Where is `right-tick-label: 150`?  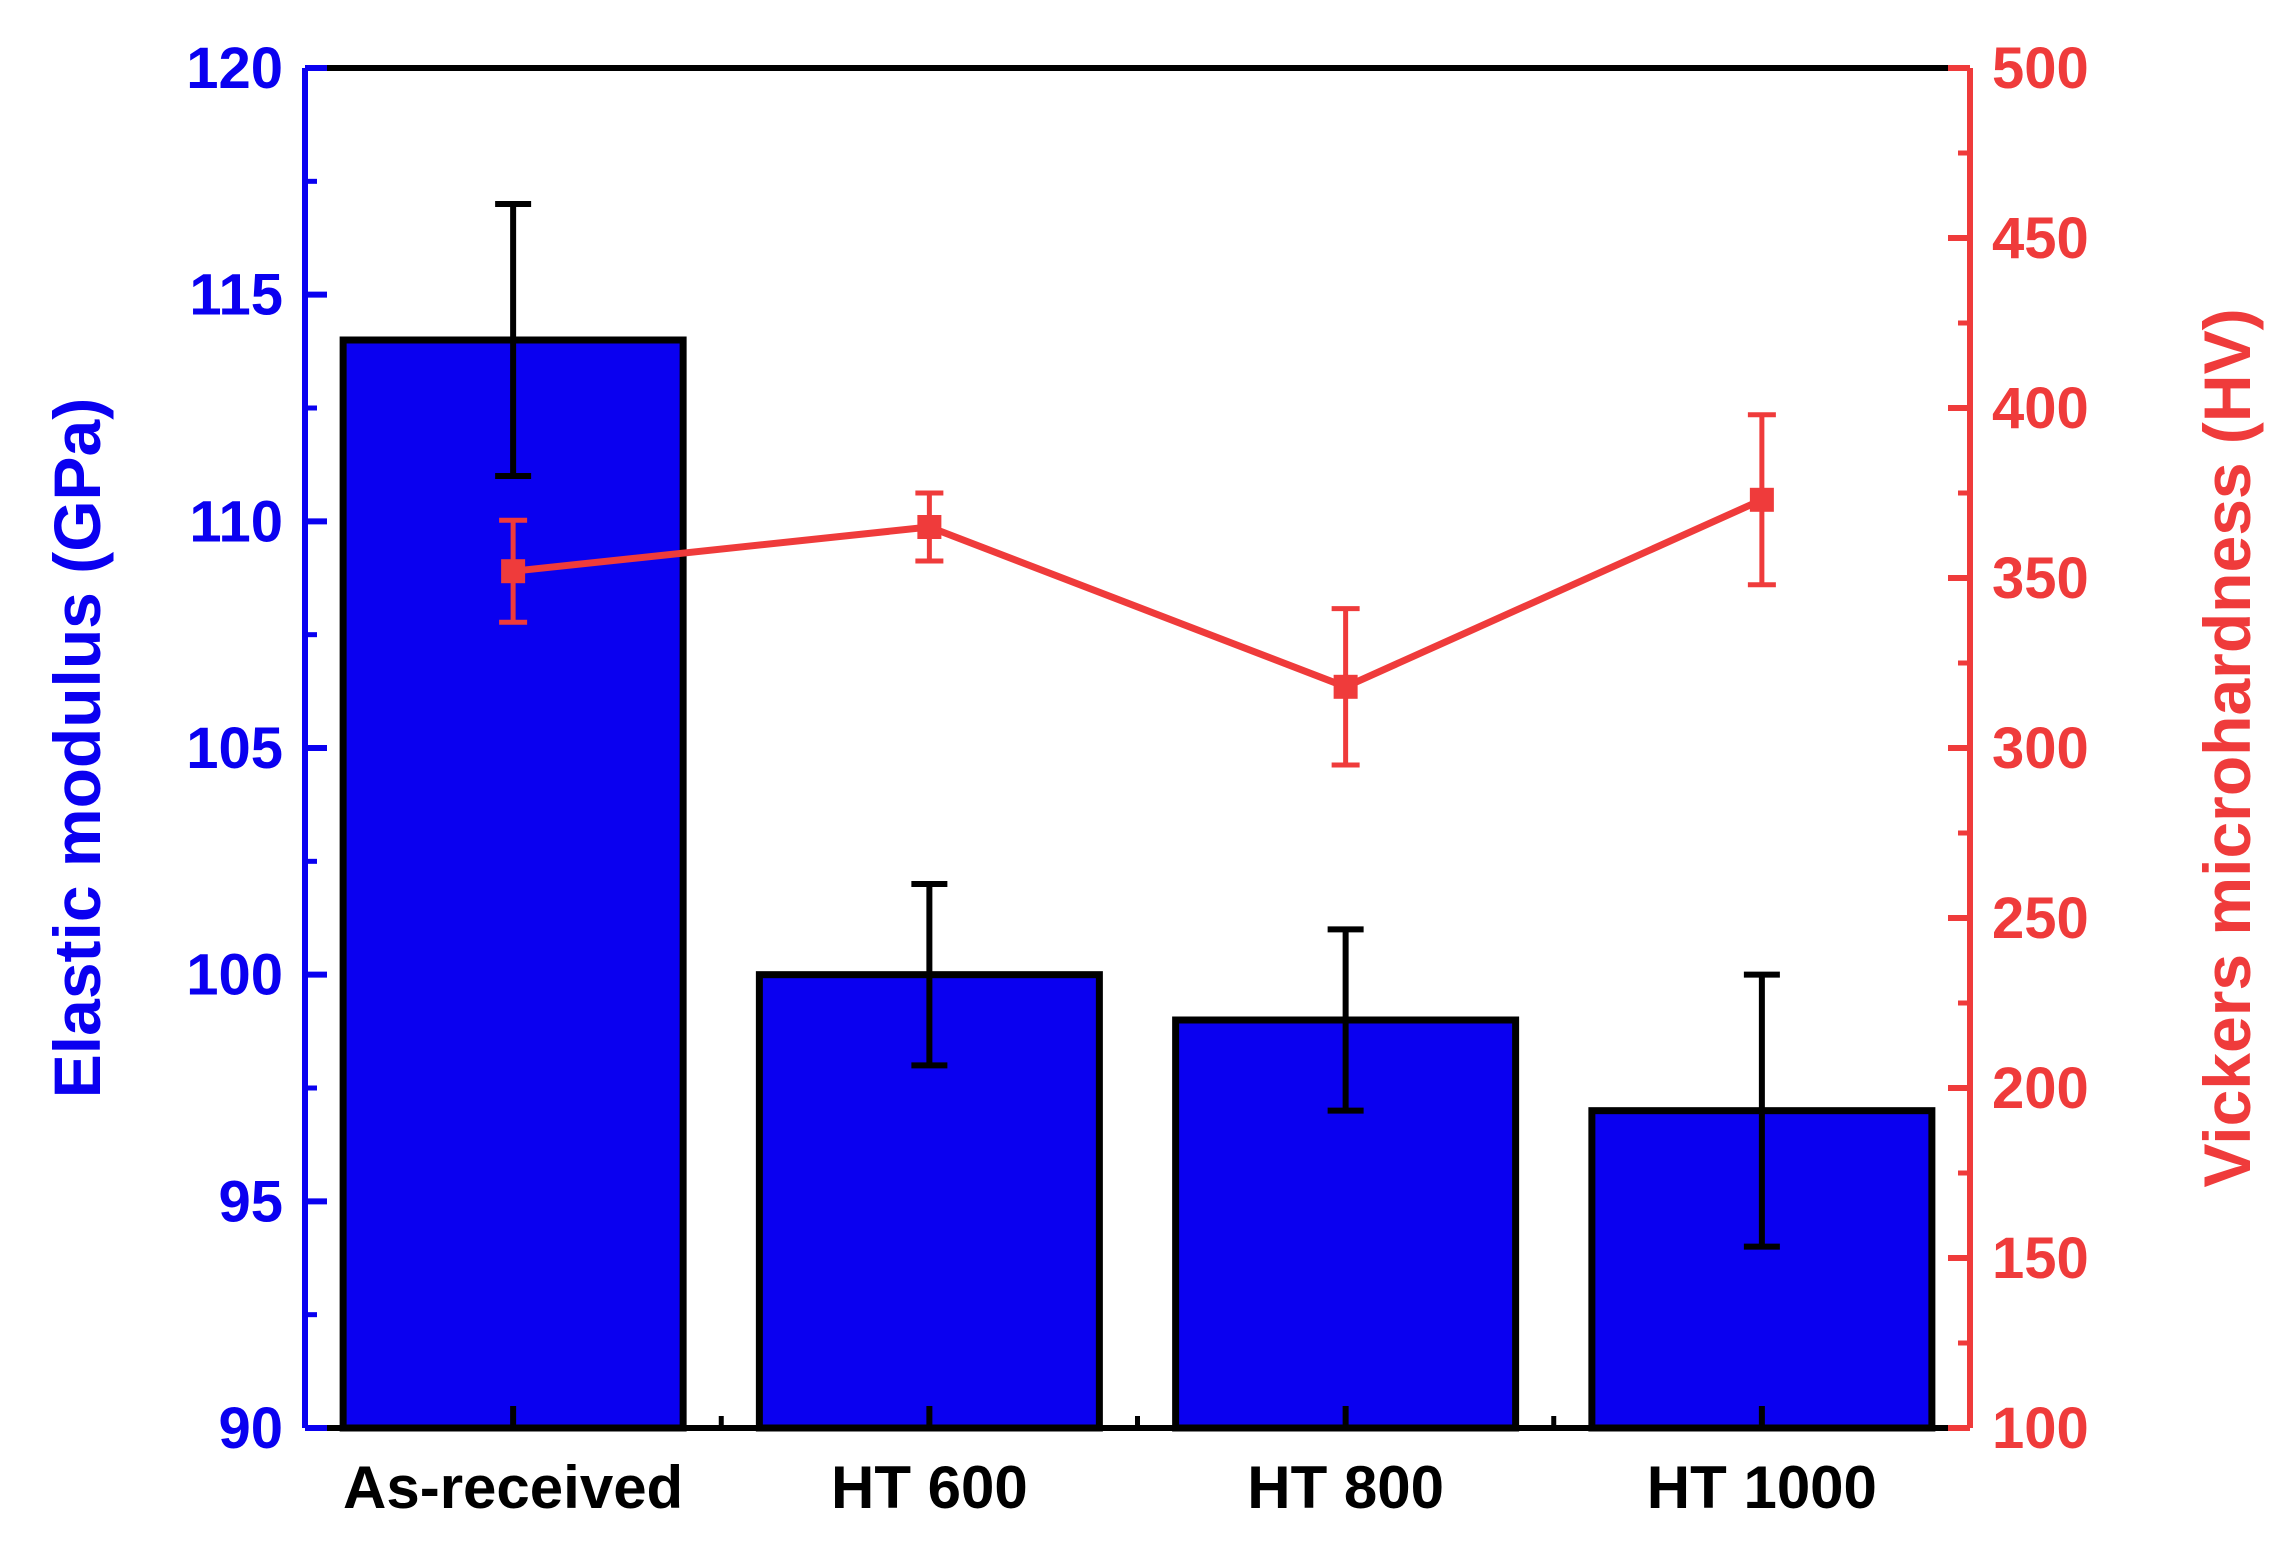 right-tick-label: 150 is located at coordinates (2040, 1258).